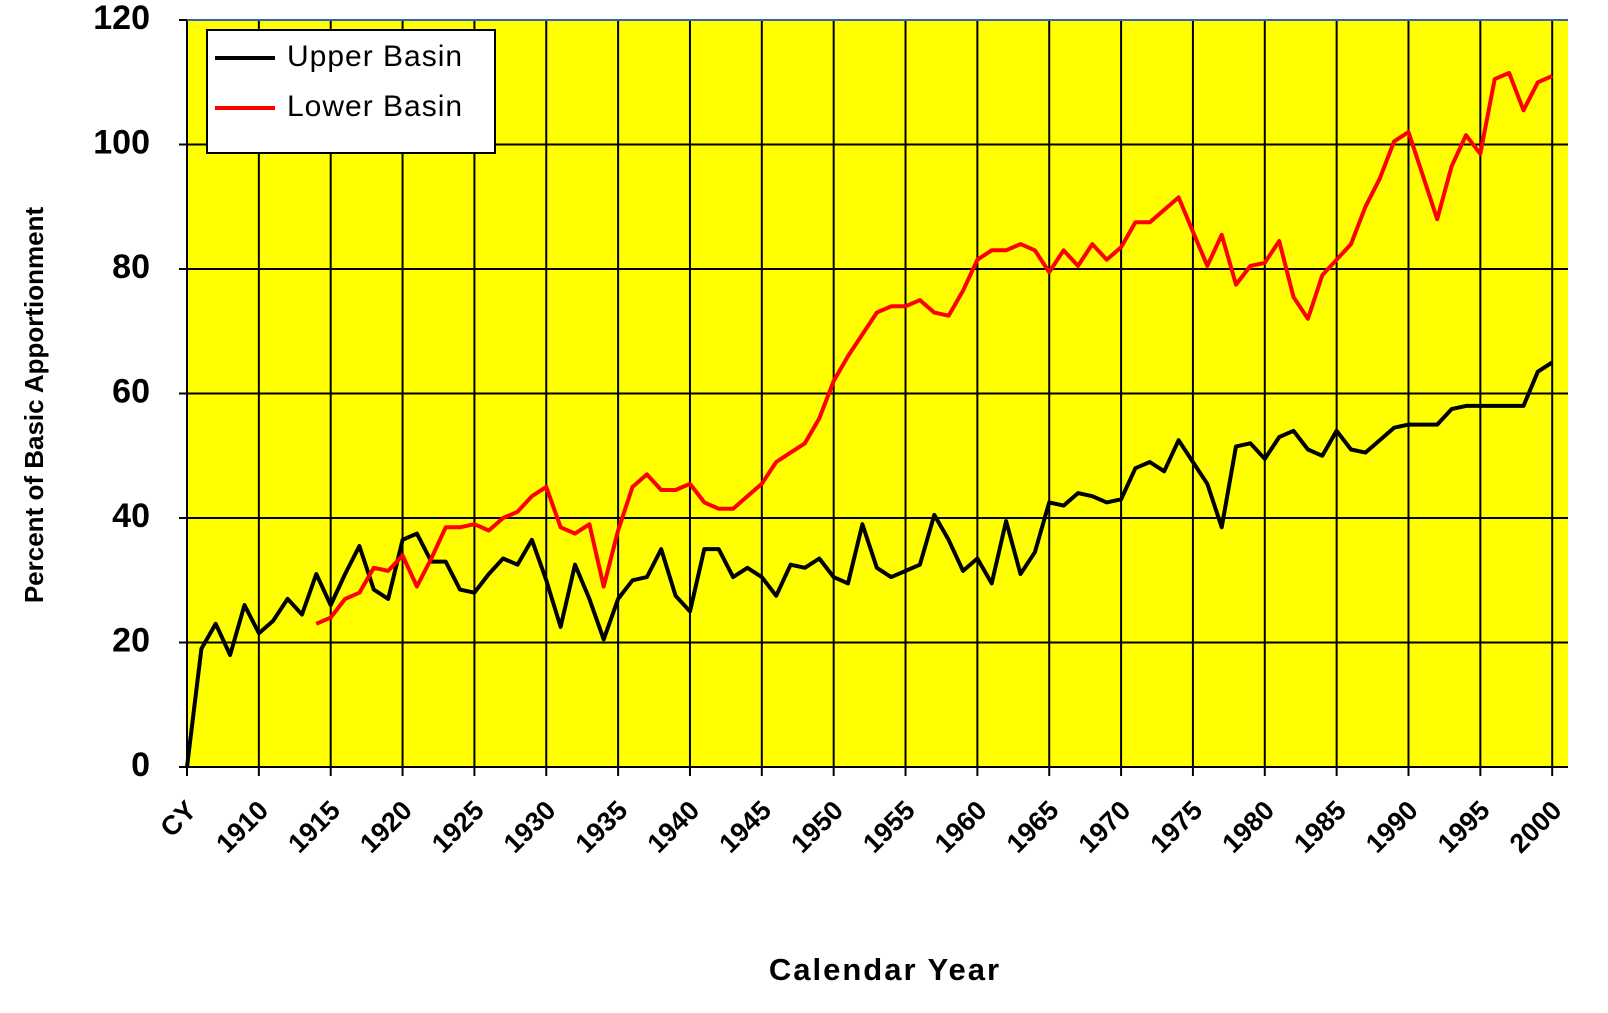 The width and height of the screenshot is (1608, 1013). I want to click on y-tick-label: 60, so click(131, 391).